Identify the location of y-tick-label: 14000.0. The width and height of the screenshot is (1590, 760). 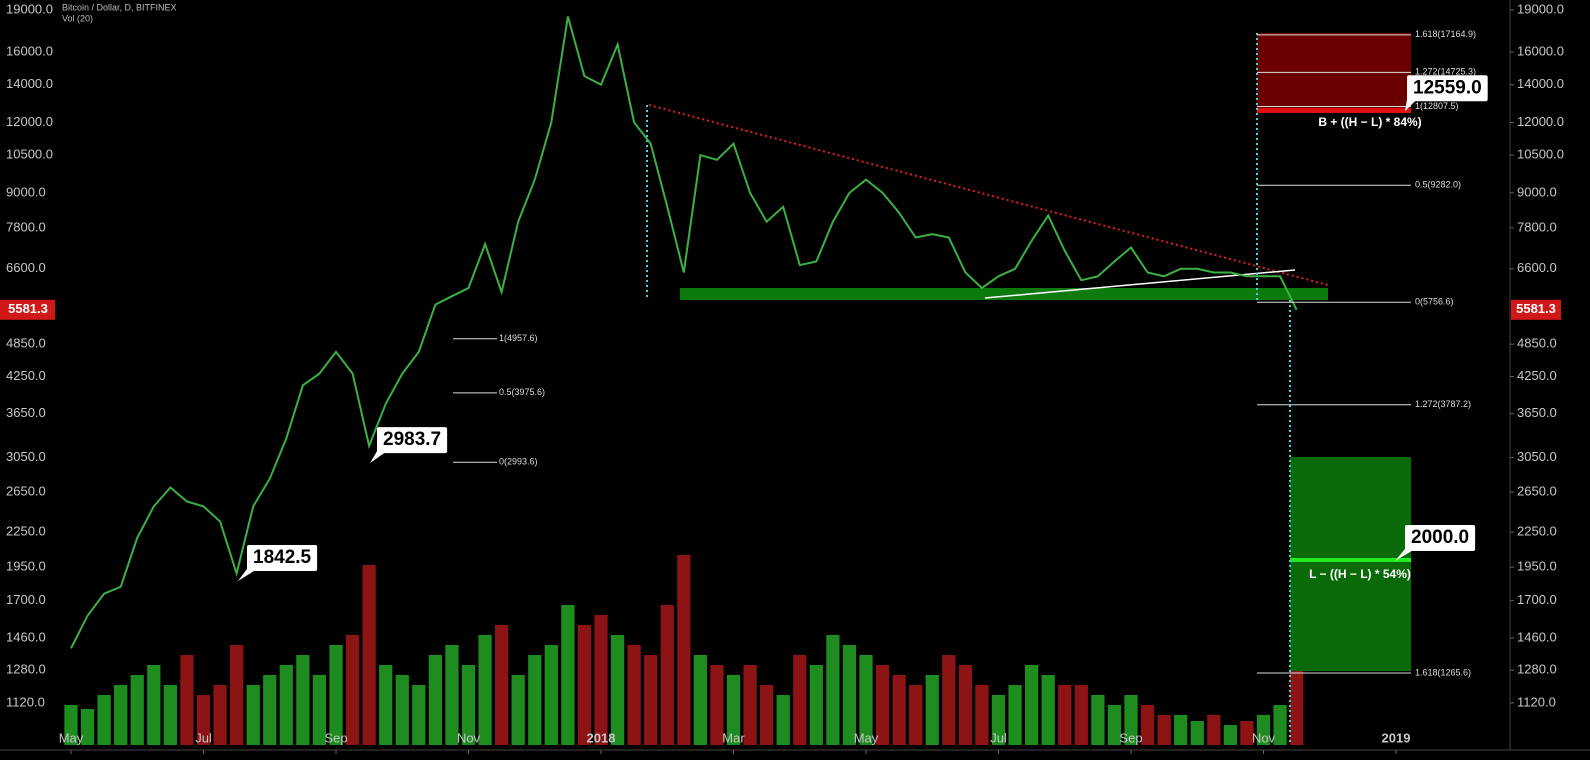
(1540, 83).